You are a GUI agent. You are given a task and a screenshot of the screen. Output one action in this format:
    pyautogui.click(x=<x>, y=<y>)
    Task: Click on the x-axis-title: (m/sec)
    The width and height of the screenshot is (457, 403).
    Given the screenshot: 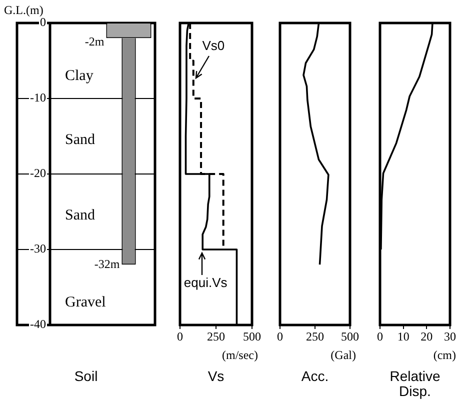 What is the action you would take?
    pyautogui.click(x=240, y=355)
    